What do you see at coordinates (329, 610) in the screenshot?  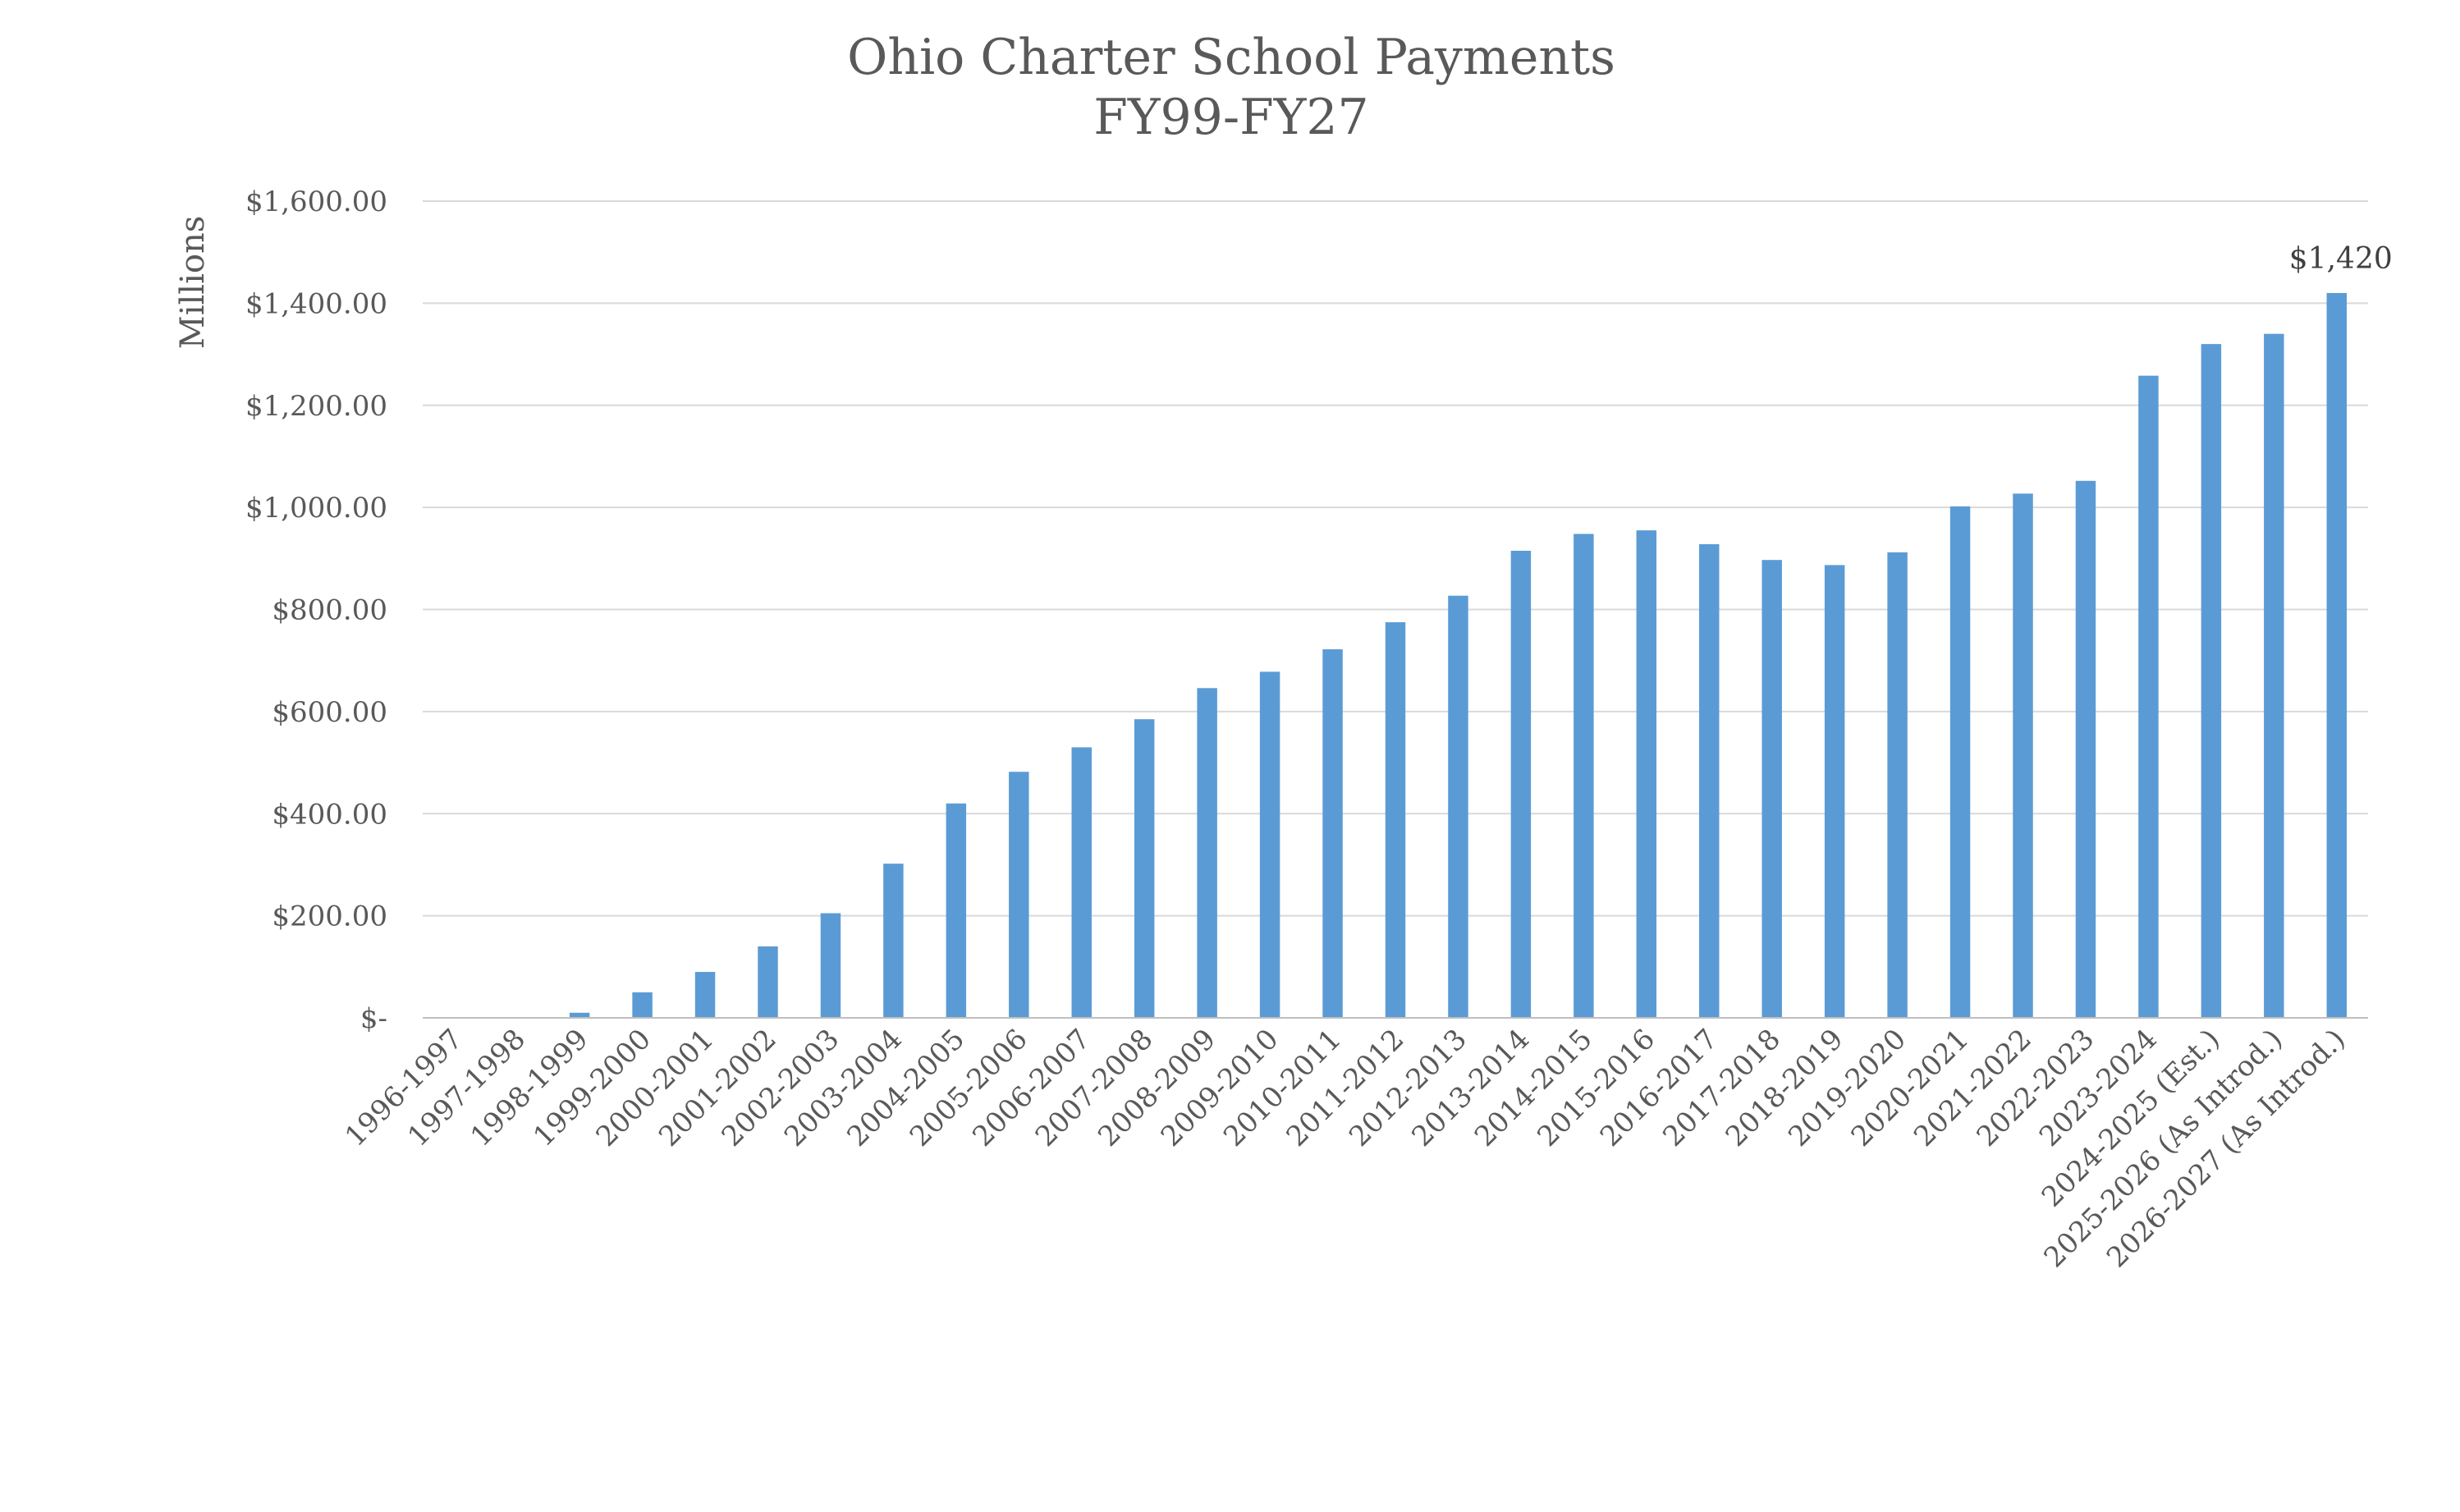 I see `y-tick-label: $800.00` at bounding box center [329, 610].